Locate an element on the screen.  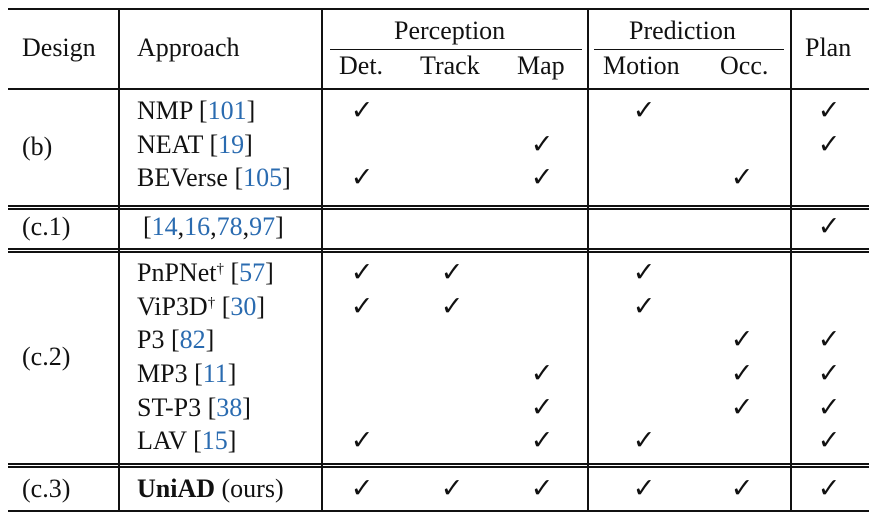
citation-link: 14 is located at coordinates (164, 226).